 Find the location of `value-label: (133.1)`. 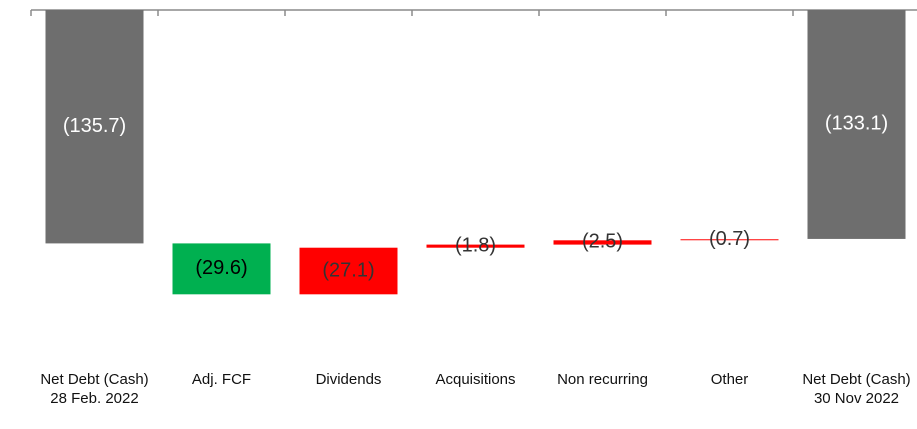

value-label: (133.1) is located at coordinates (856, 124).